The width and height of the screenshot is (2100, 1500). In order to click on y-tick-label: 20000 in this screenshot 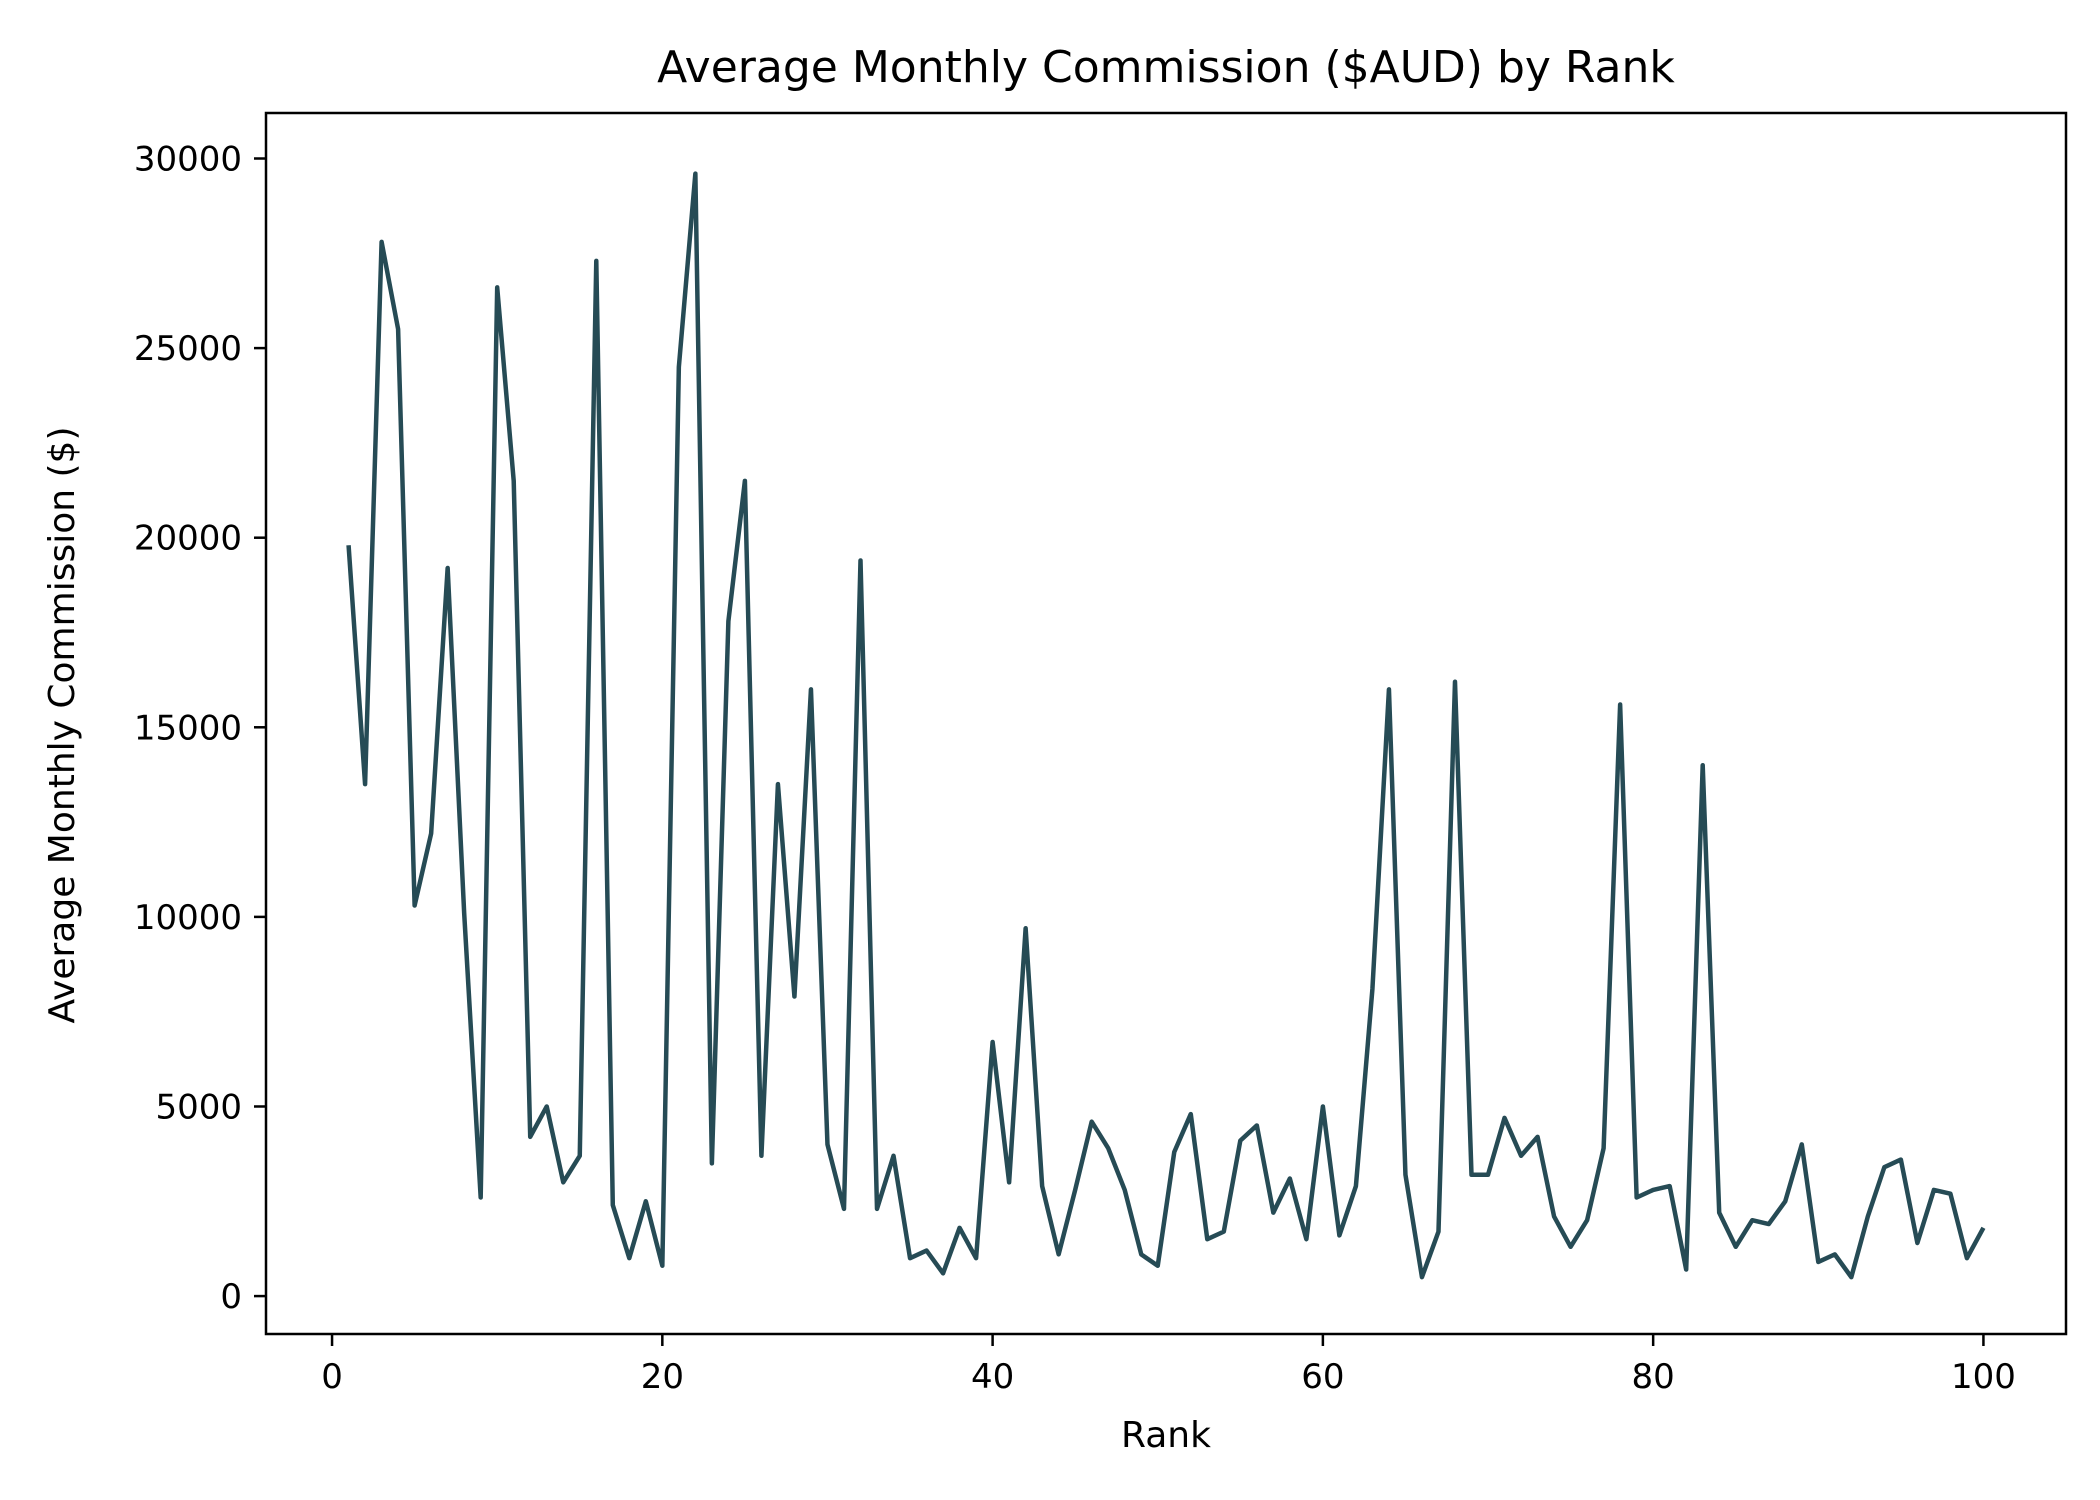, I will do `click(188, 539)`.